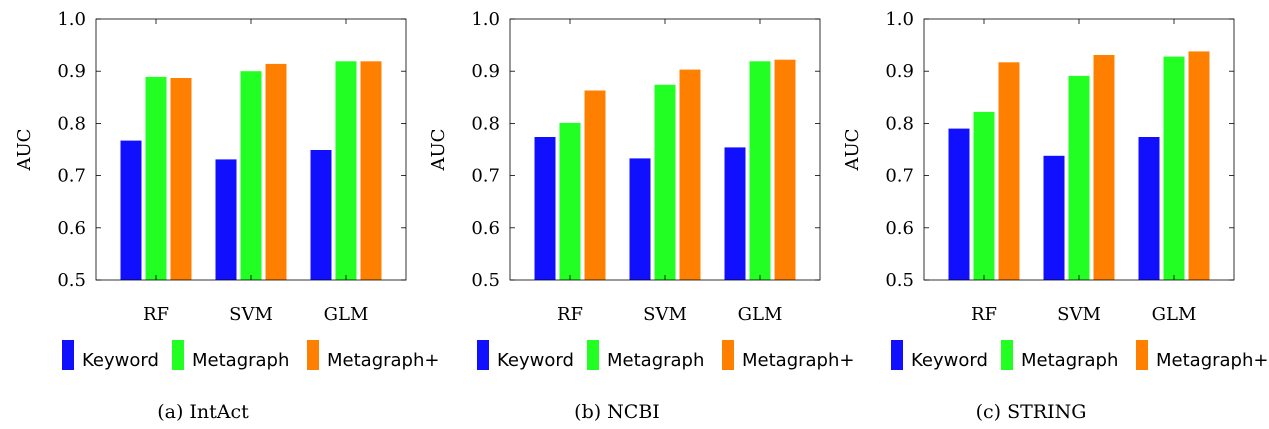 The width and height of the screenshot is (1269, 429). I want to click on subfigure-caption: (b) NCBI, so click(617, 412).